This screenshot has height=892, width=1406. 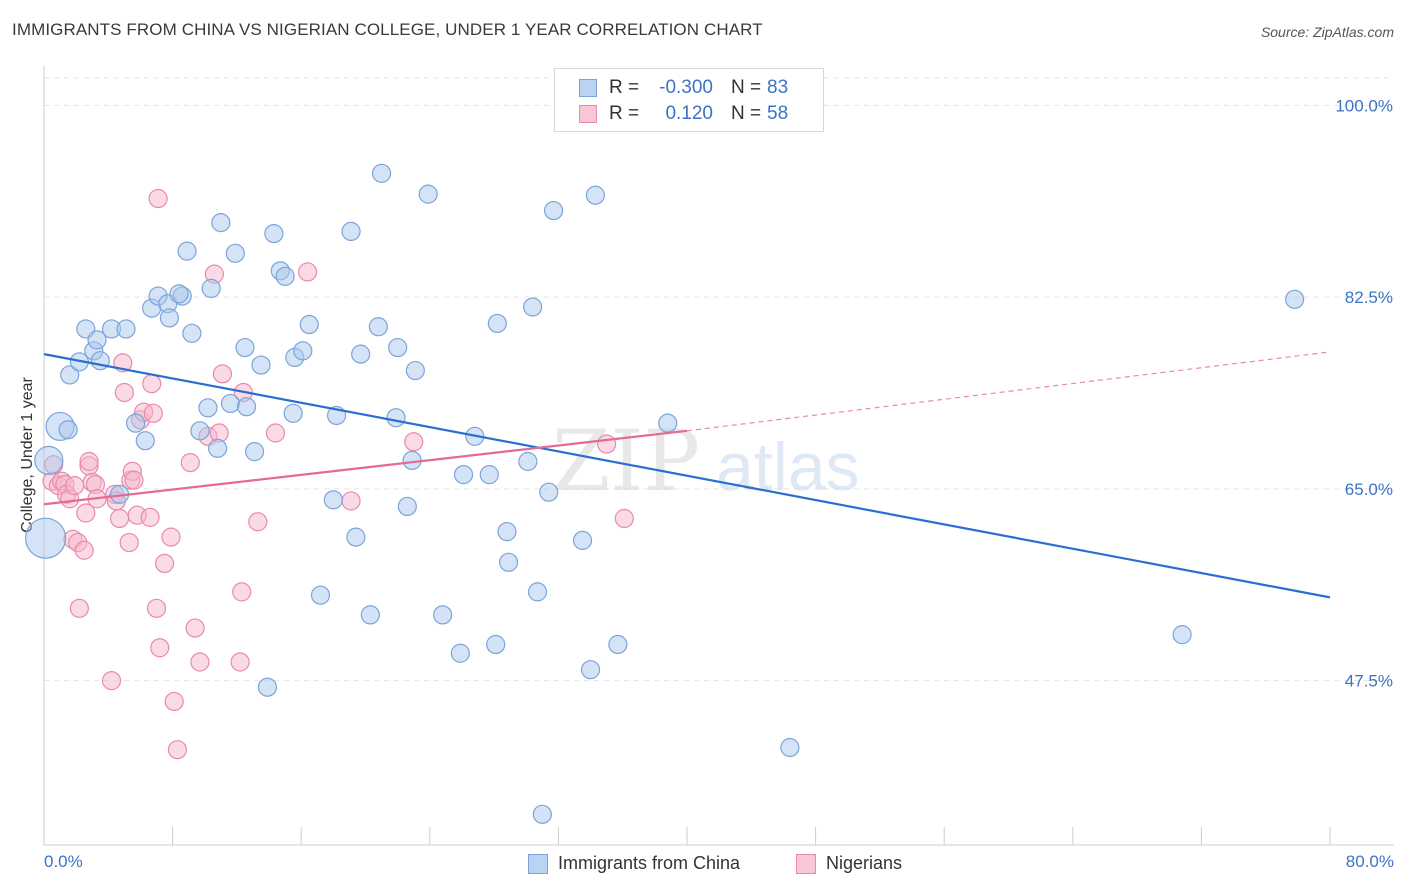 I want to click on r-label: R =, so click(x=624, y=113).